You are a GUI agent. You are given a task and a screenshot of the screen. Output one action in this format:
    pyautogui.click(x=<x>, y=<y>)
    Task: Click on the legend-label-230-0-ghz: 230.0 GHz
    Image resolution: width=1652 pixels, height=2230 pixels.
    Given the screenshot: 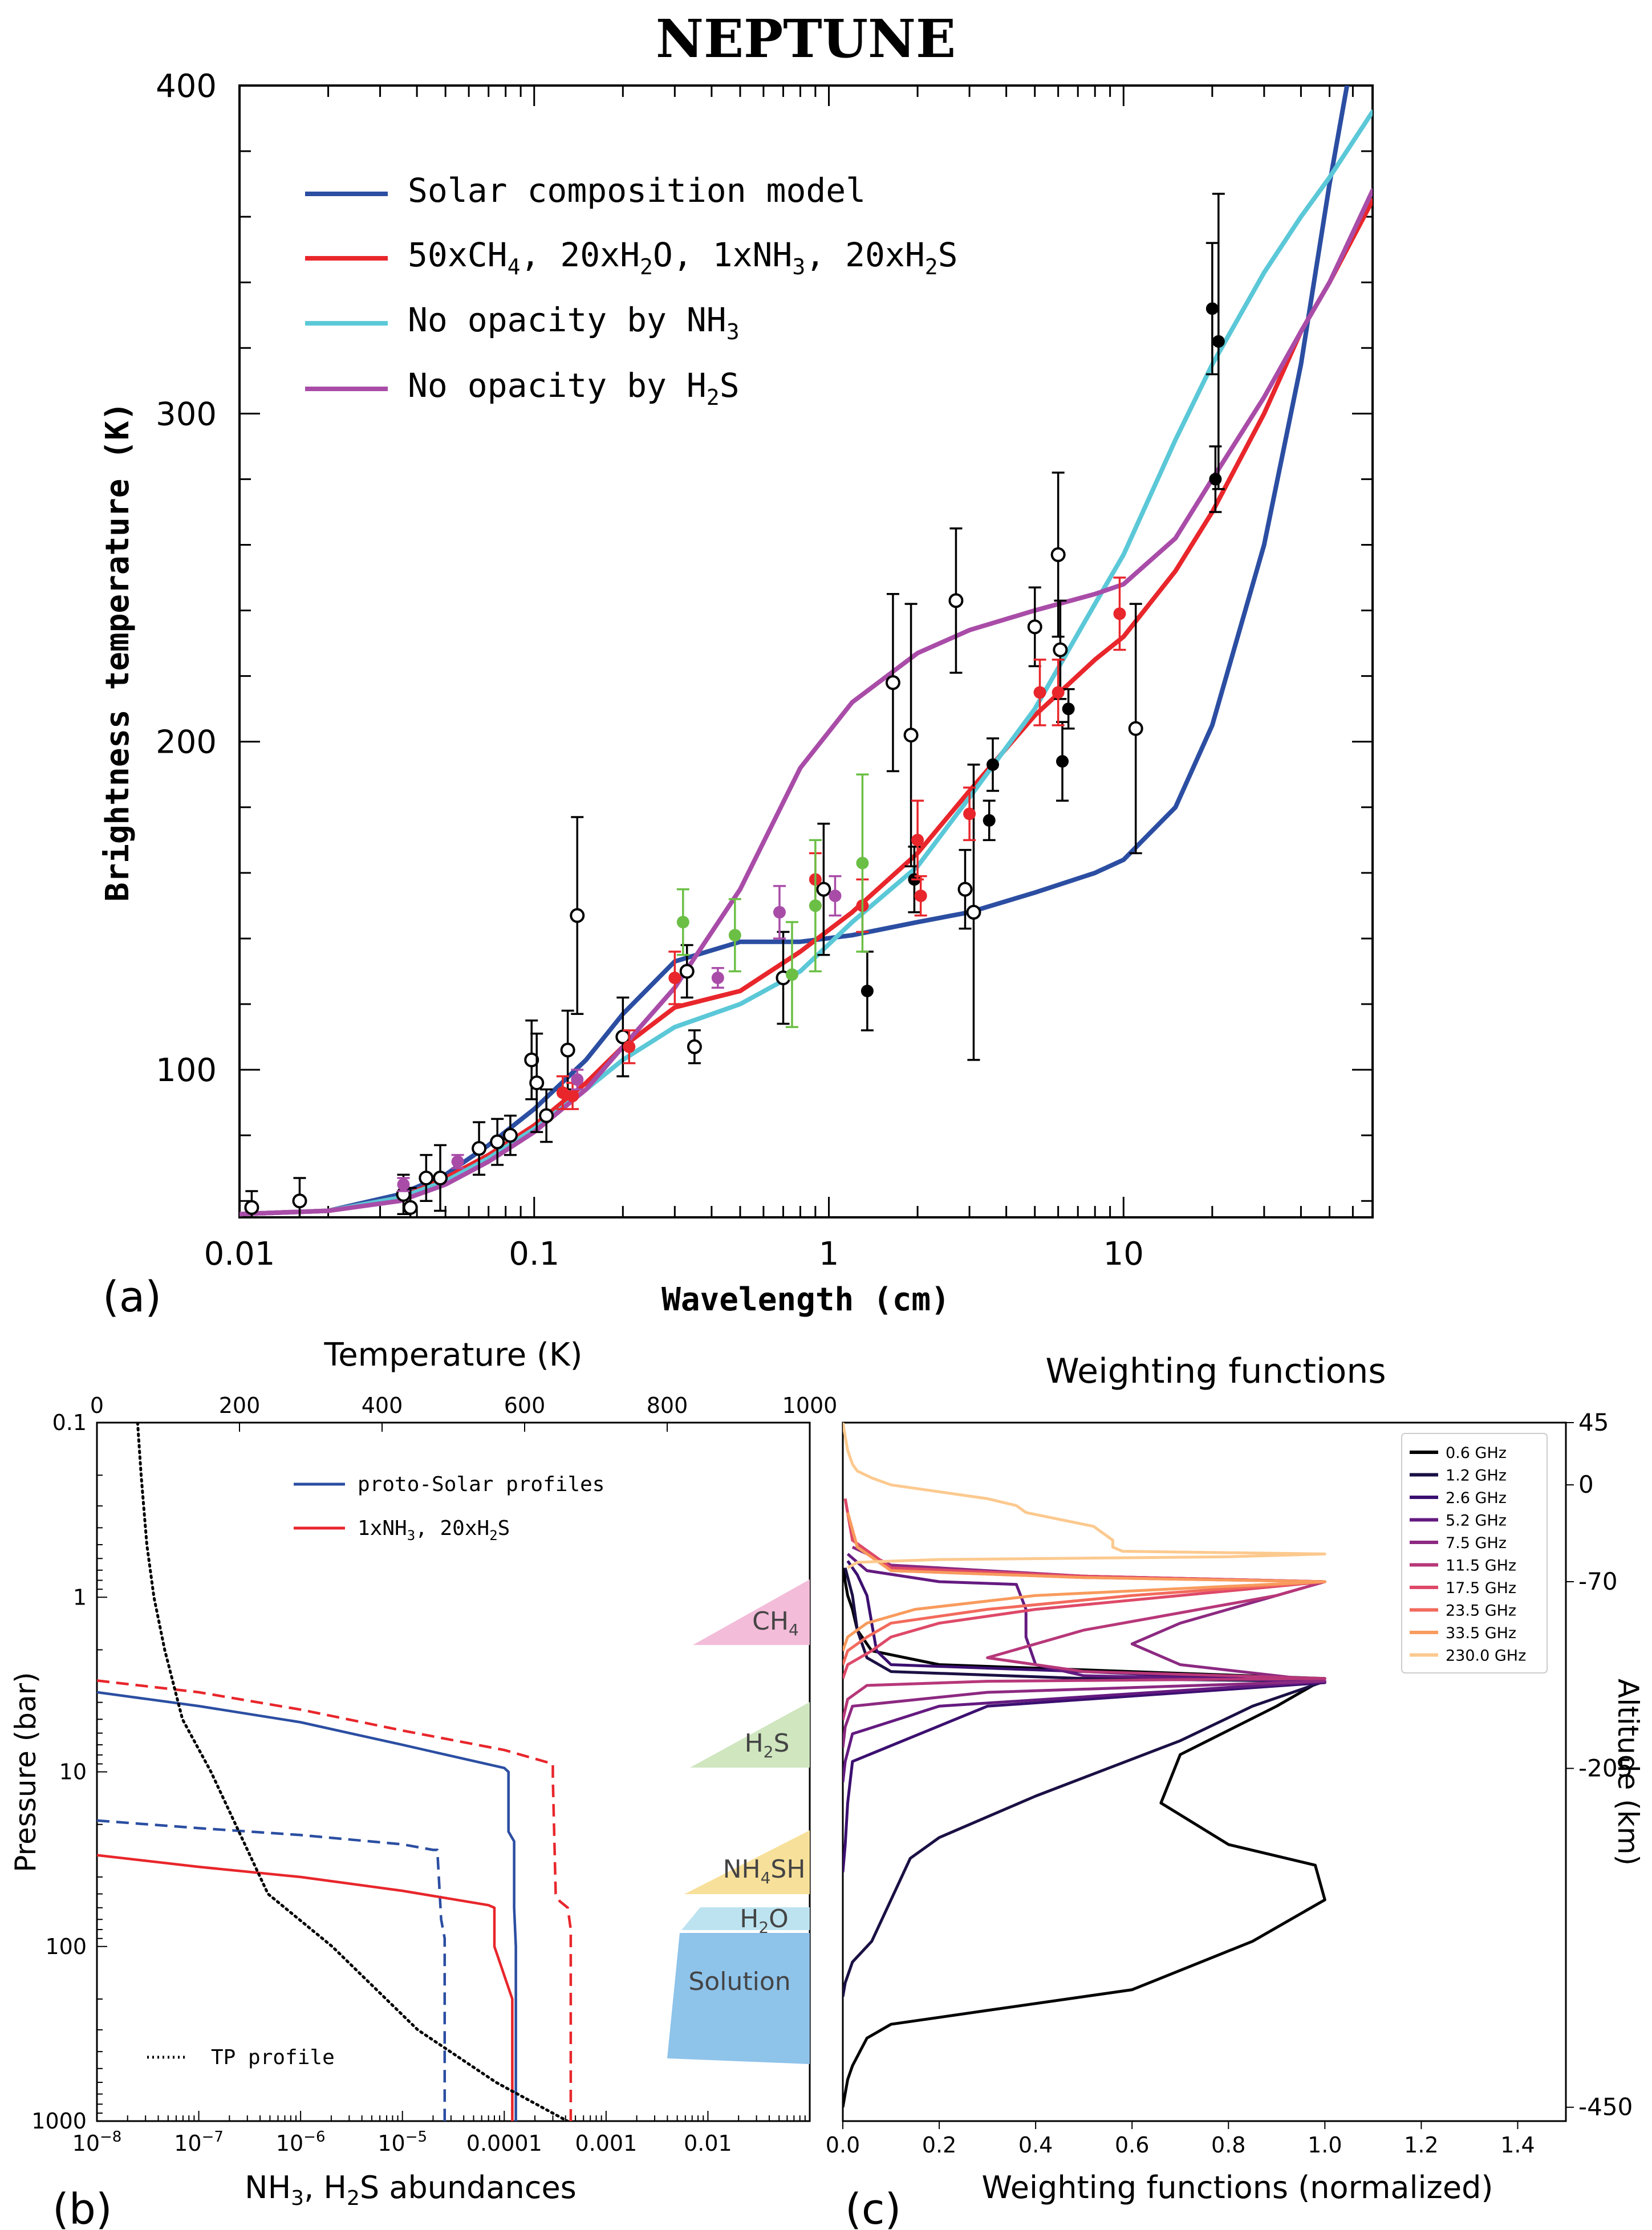 What is the action you would take?
    pyautogui.click(x=1486, y=1656)
    